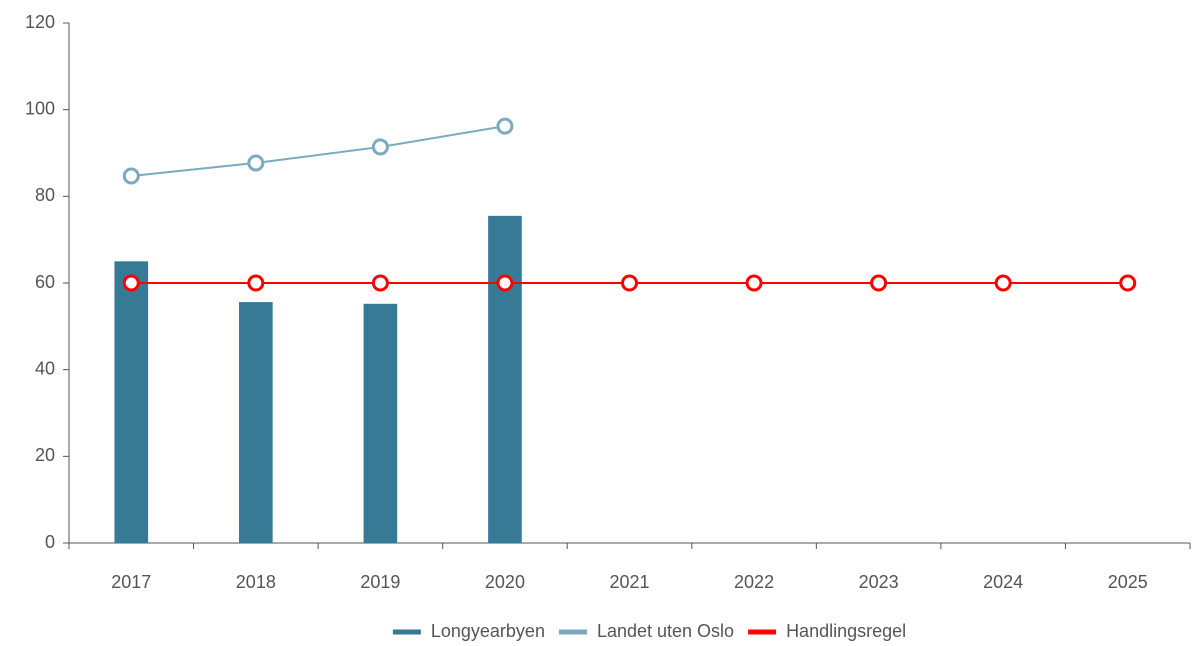 This screenshot has height=646, width=1193. Describe the element at coordinates (40, 108) in the screenshot. I see `y-tick-label: 100` at that location.